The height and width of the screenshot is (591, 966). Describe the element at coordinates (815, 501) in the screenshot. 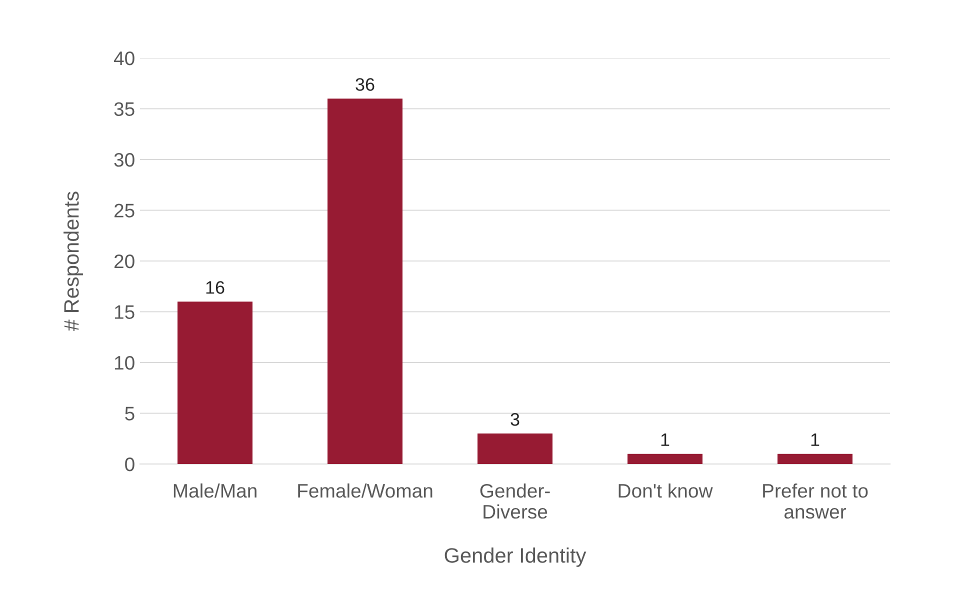

I see `x-tick-label: Prefer not to answer` at that location.